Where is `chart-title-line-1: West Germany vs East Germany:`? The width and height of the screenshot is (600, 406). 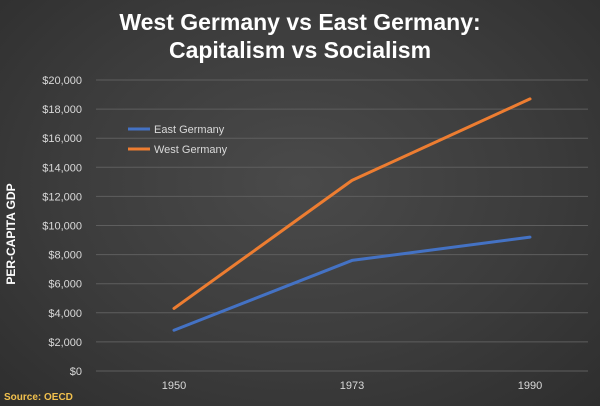
chart-title-line-1: West Germany vs East Germany: is located at coordinates (300, 22).